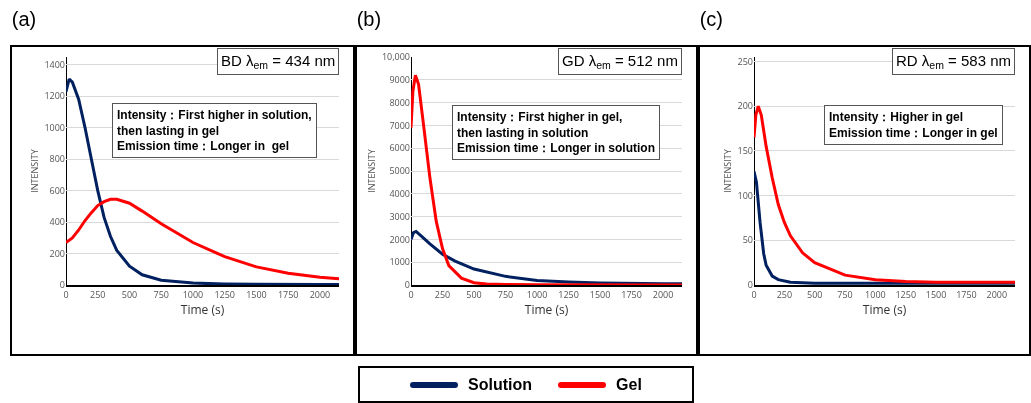 This screenshot has width=1031, height=403. What do you see at coordinates (395, 57) in the screenshot?
I see `y-tick-label: 10,000` at bounding box center [395, 57].